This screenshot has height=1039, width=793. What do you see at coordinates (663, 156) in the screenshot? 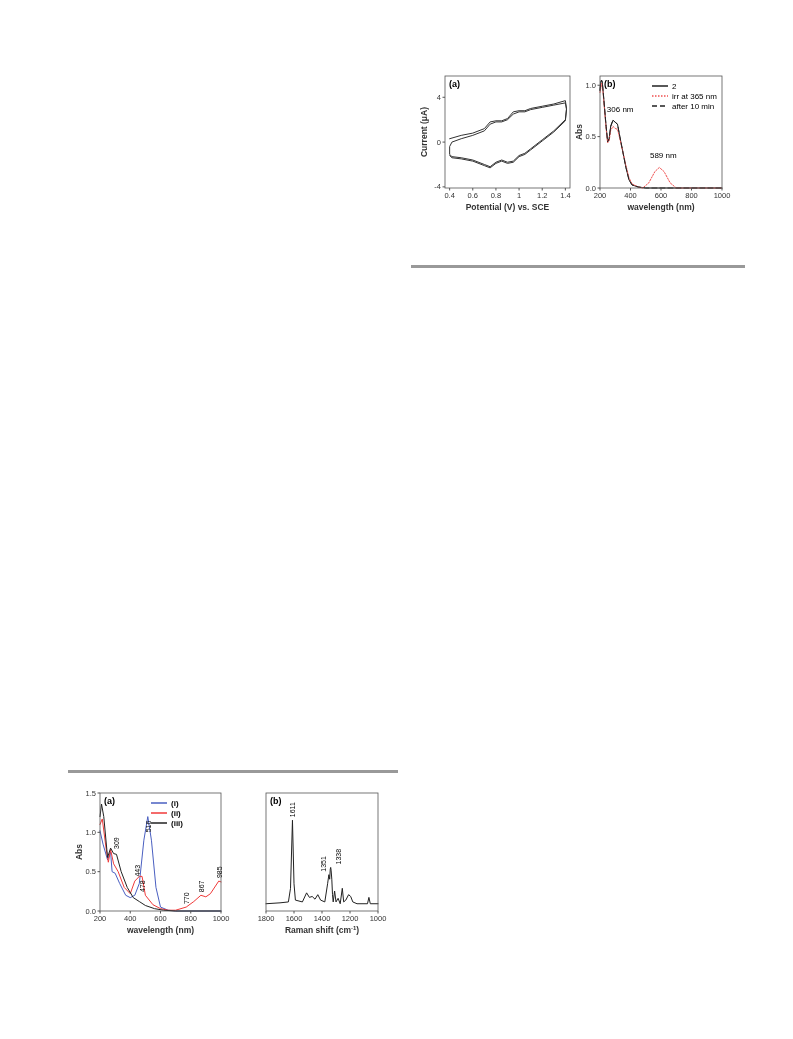
I see `annotation: 589 nm` at bounding box center [663, 156].